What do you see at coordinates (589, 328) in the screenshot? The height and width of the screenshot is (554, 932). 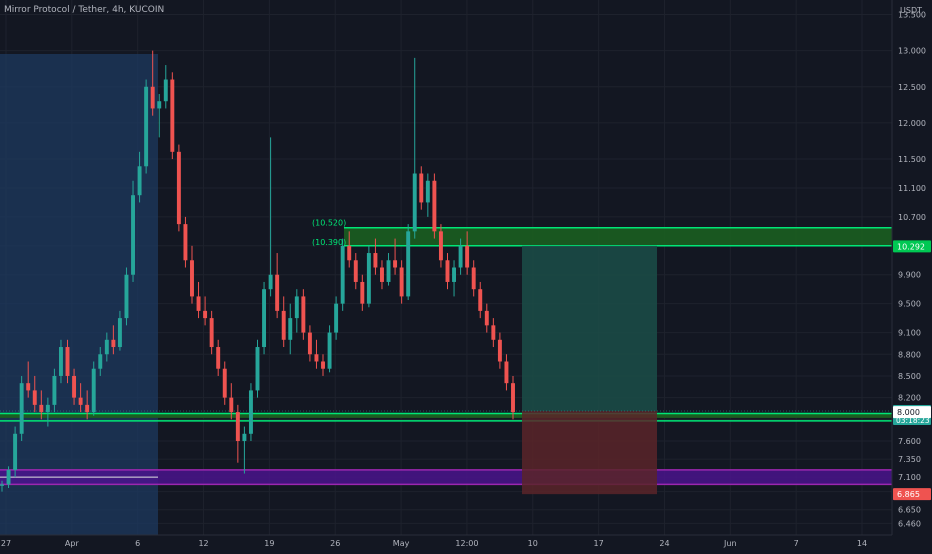 I see `position-target-zone` at bounding box center [589, 328].